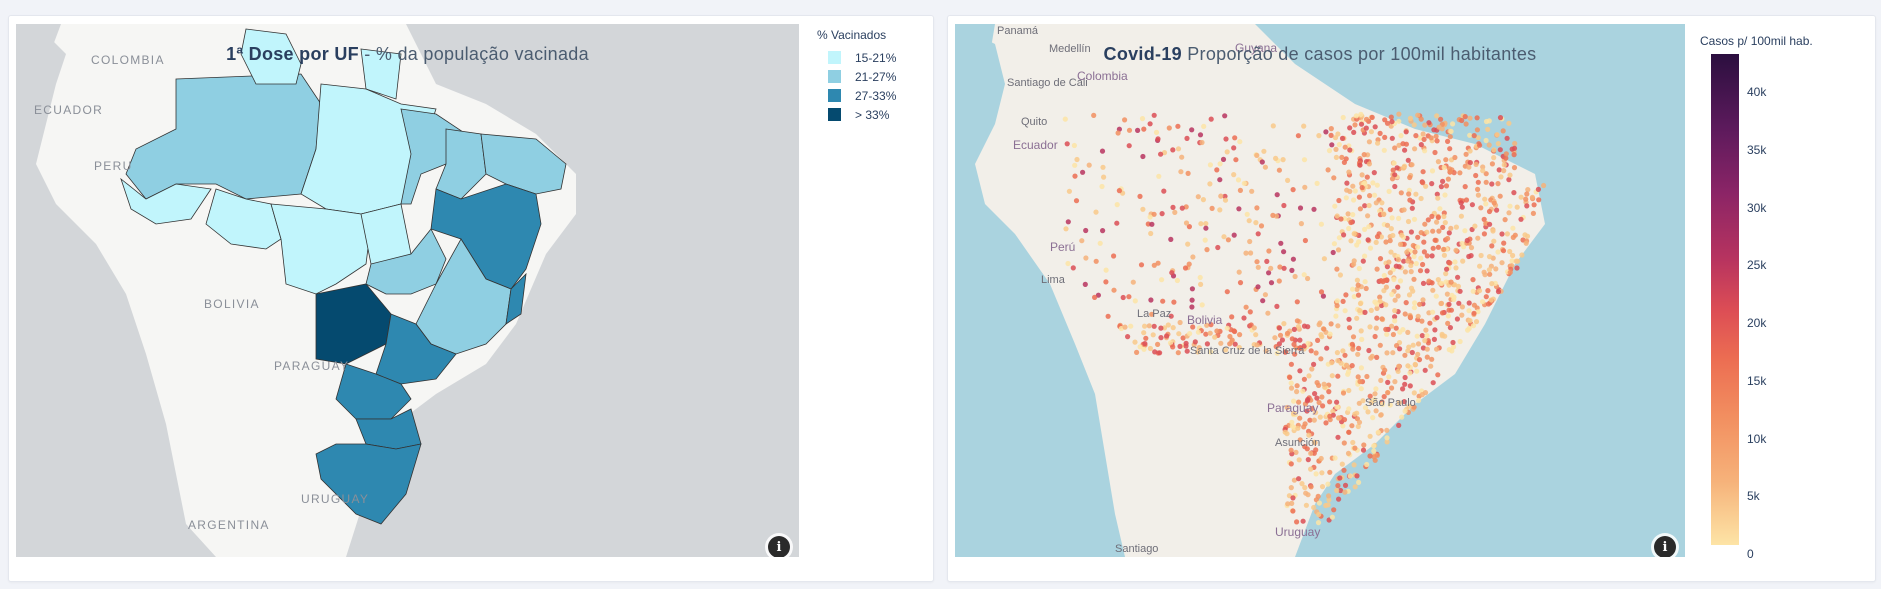 The width and height of the screenshot is (1881, 589). What do you see at coordinates (523, 164) in the screenshot?
I see `state-ceara-rn-pb-pe` at bounding box center [523, 164].